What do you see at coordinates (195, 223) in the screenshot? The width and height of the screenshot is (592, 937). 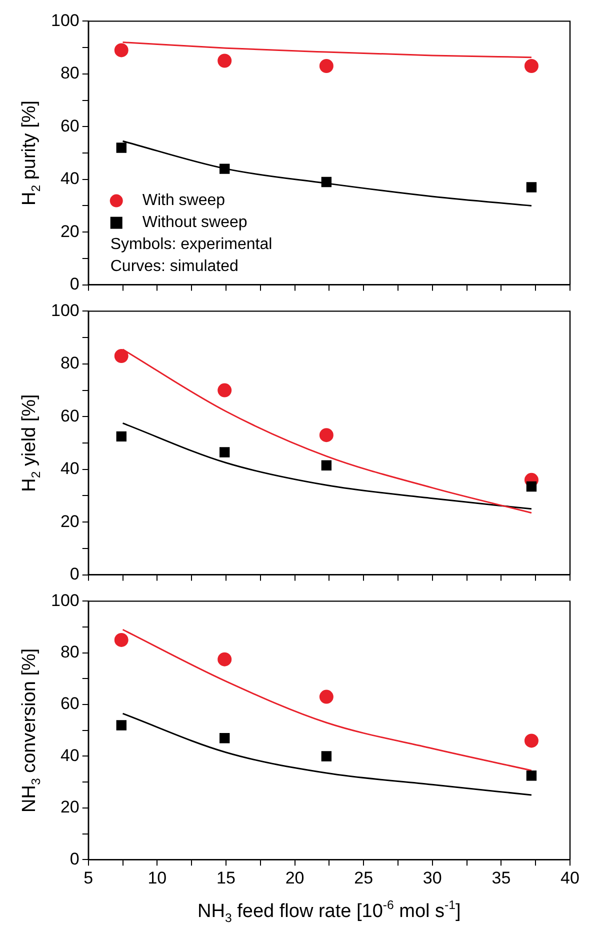 I see `legend-label: Without sweep` at bounding box center [195, 223].